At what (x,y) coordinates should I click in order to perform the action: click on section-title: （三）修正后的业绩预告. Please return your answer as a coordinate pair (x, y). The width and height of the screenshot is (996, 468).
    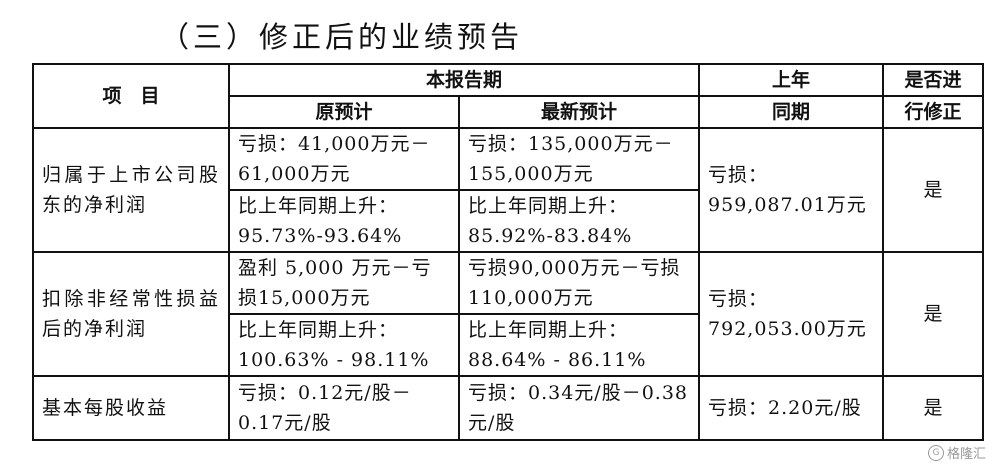
    Looking at the image, I should click on (342, 37).